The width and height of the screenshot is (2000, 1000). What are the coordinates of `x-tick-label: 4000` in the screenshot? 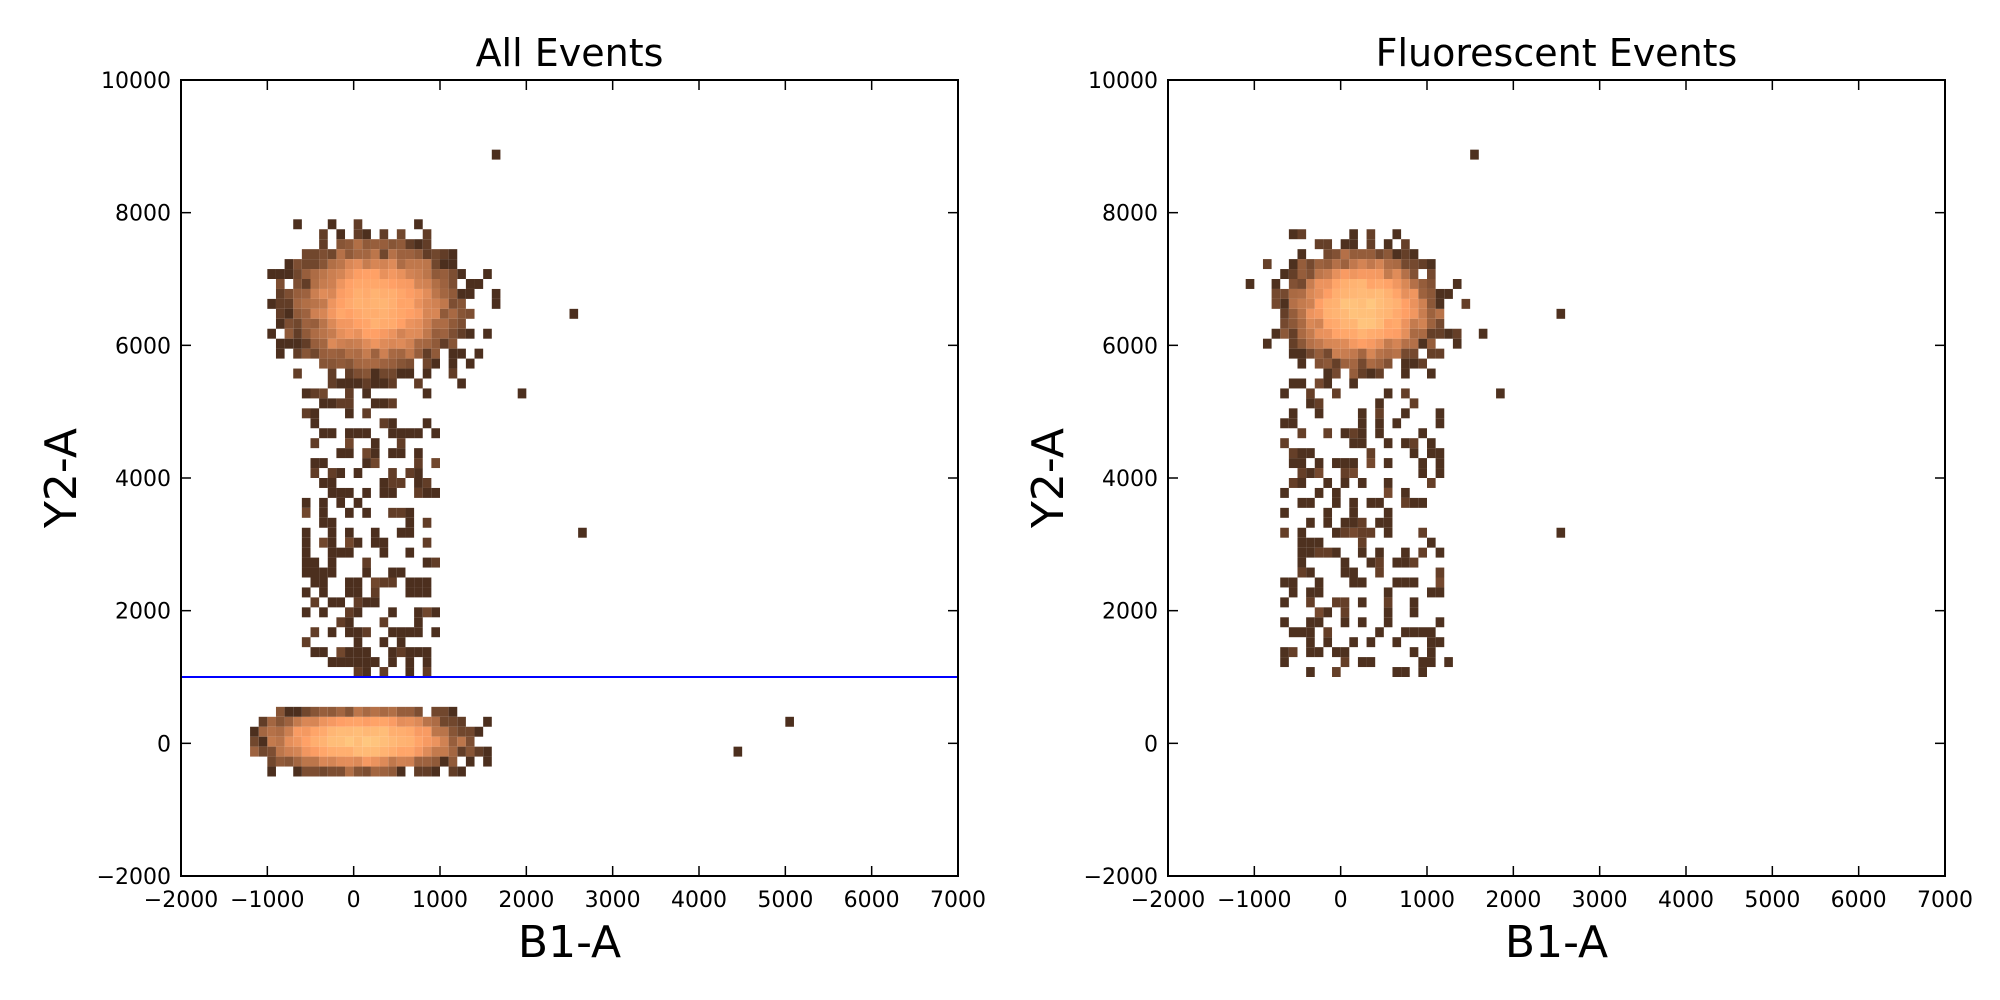 It's located at (699, 900).